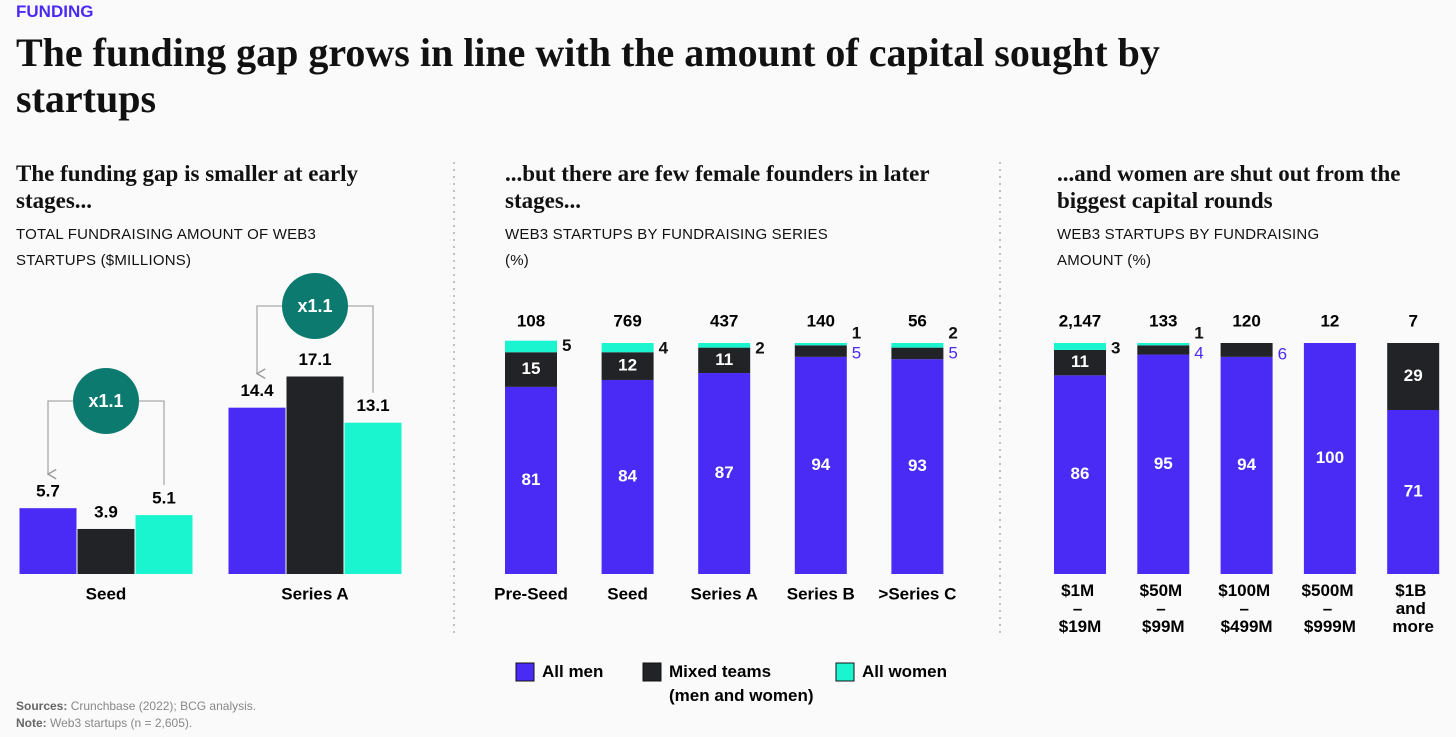 The height and width of the screenshot is (737, 1456). I want to click on text-line: $999M, so click(1330, 626).